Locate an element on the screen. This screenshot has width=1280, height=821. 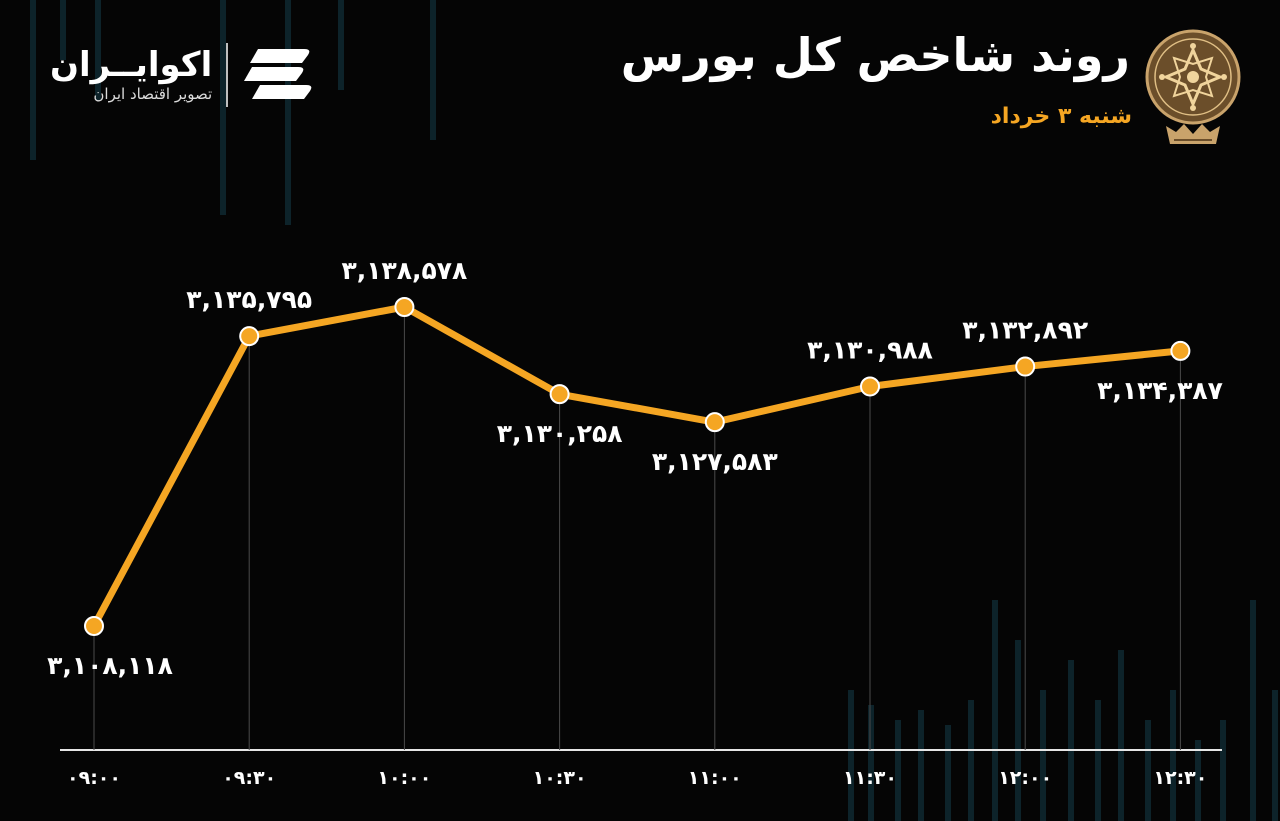
x-tick-label: ۱۰:۳۰ is located at coordinates (560, 778).